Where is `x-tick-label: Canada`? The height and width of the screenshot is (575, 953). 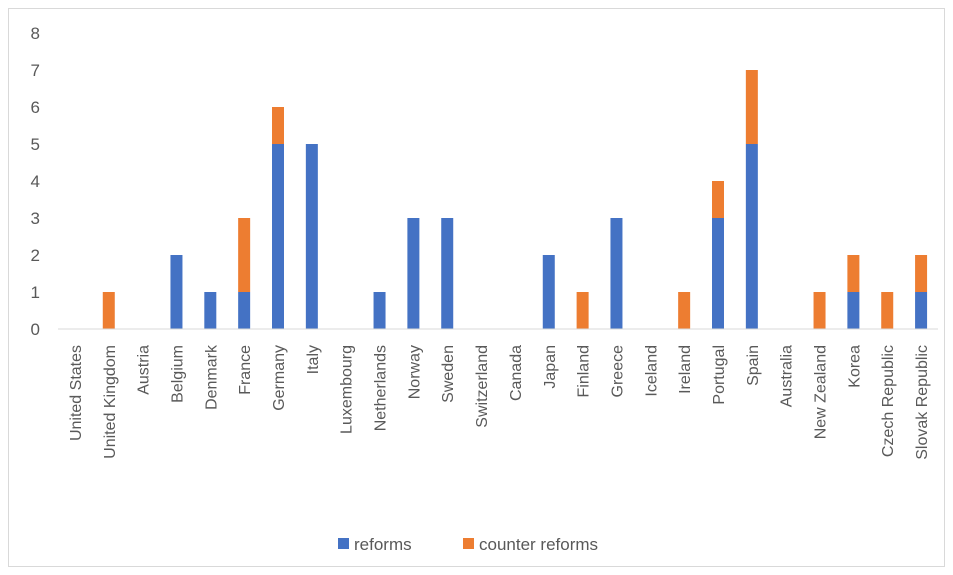 x-tick-label: Canada is located at coordinates (516, 373).